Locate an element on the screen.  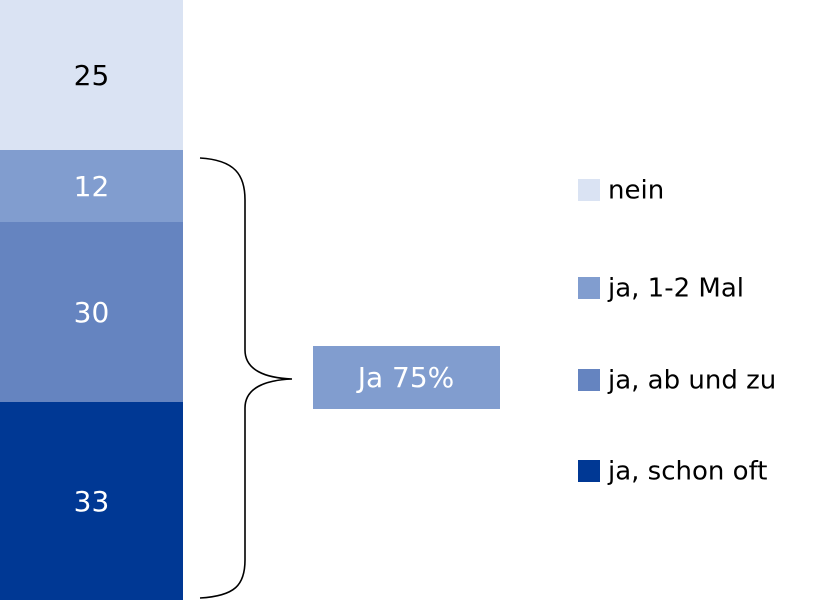
value-label: 12 is located at coordinates (92, 186).